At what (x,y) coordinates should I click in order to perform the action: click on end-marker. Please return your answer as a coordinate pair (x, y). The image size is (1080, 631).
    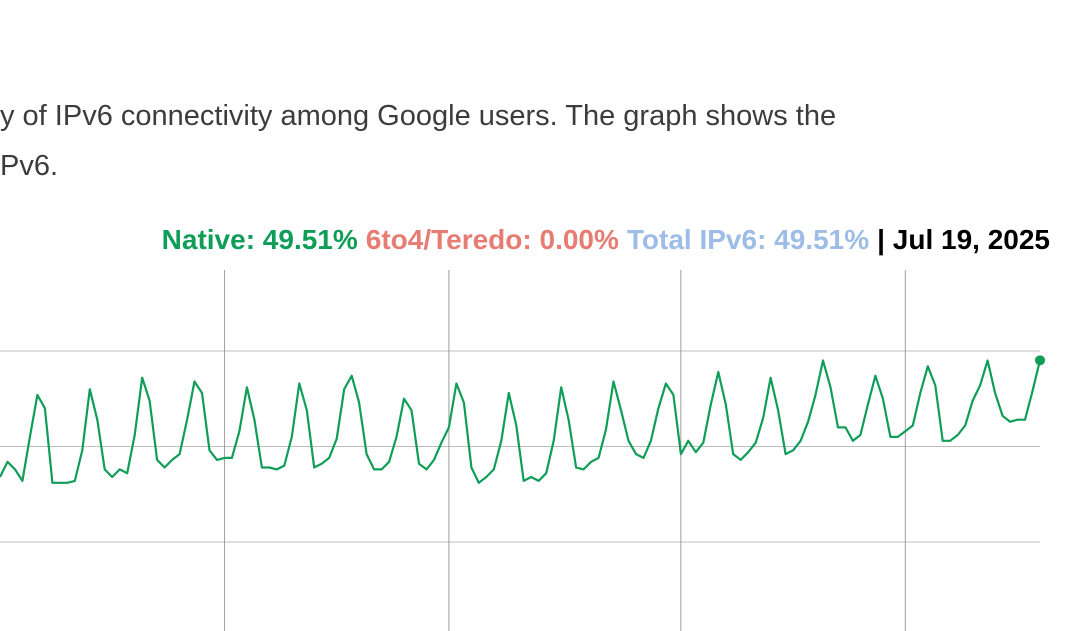
    Looking at the image, I should click on (1040, 360).